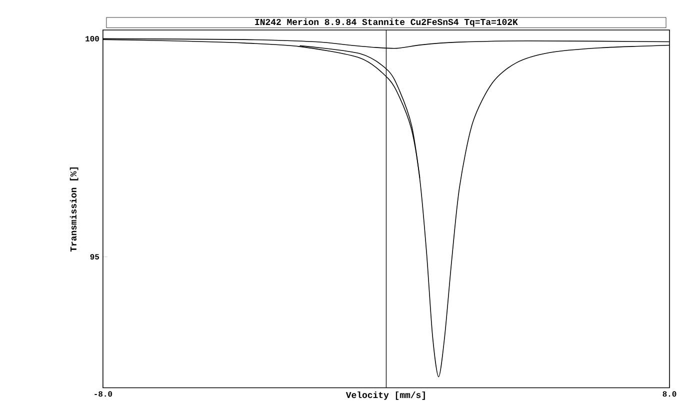  Describe the element at coordinates (74, 210) in the screenshot. I see `y-axis-title: Transmission [%]` at that location.